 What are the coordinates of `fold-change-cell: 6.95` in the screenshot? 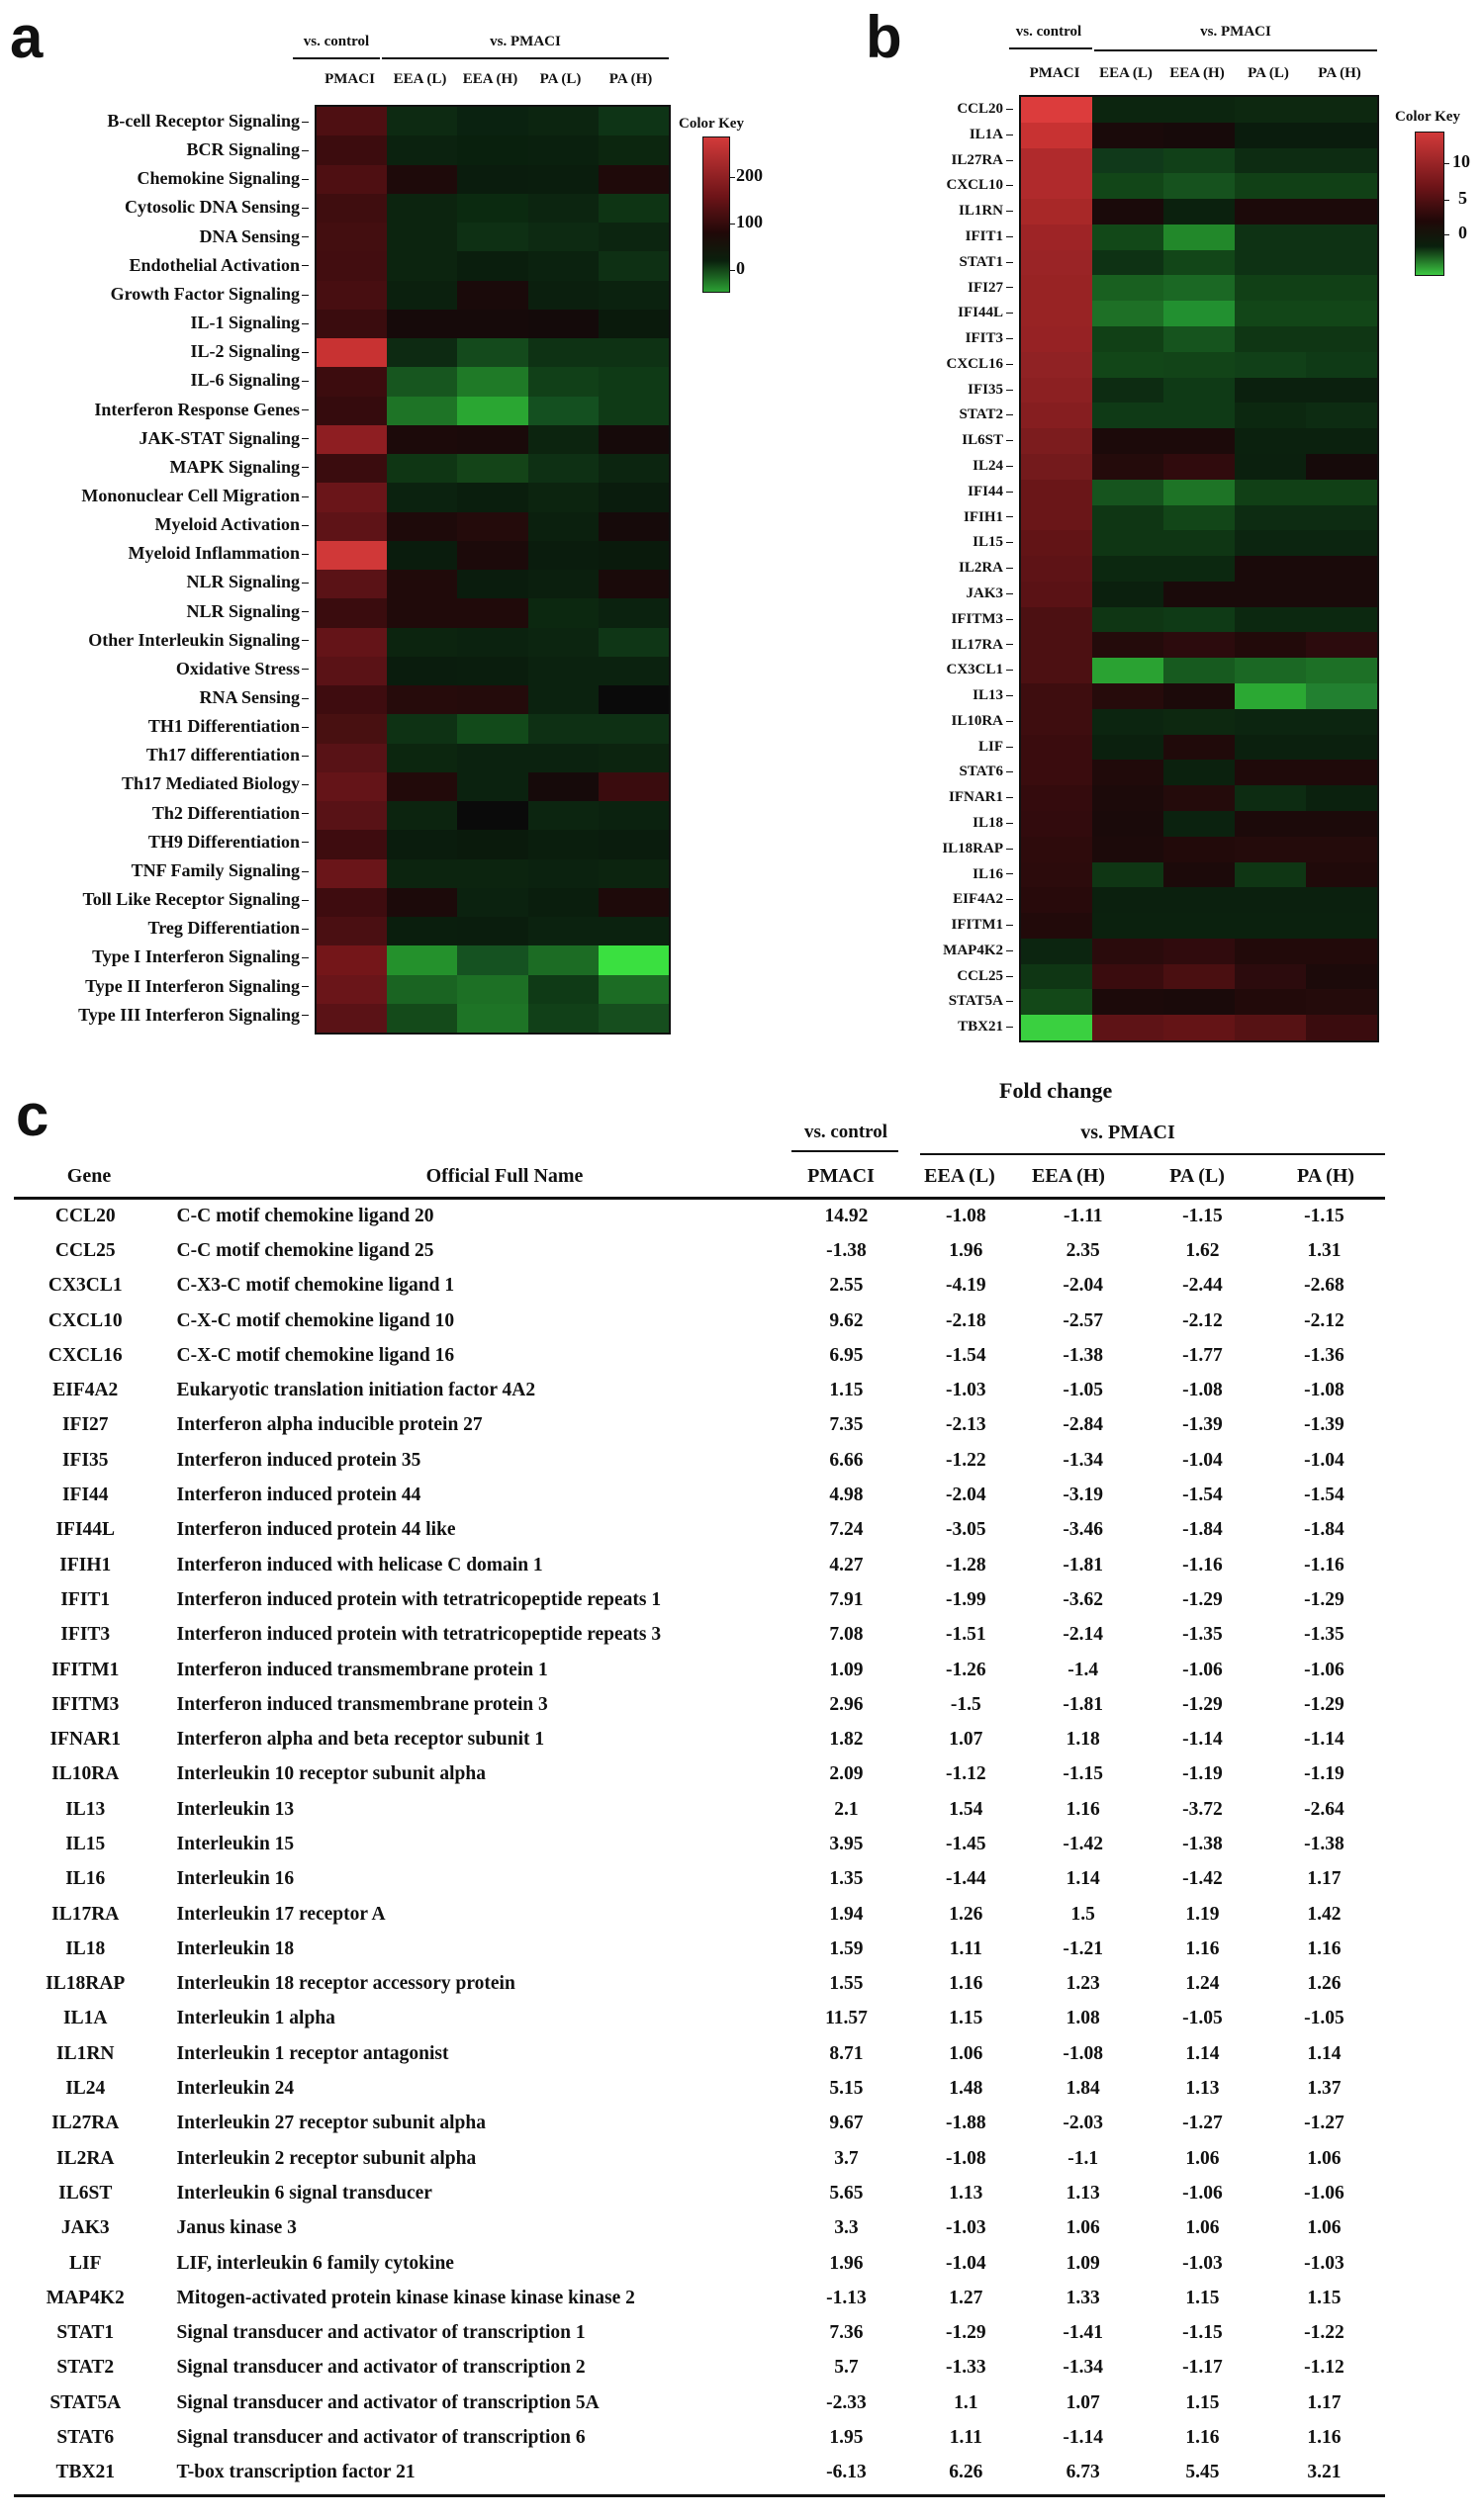 It's located at (846, 1355).